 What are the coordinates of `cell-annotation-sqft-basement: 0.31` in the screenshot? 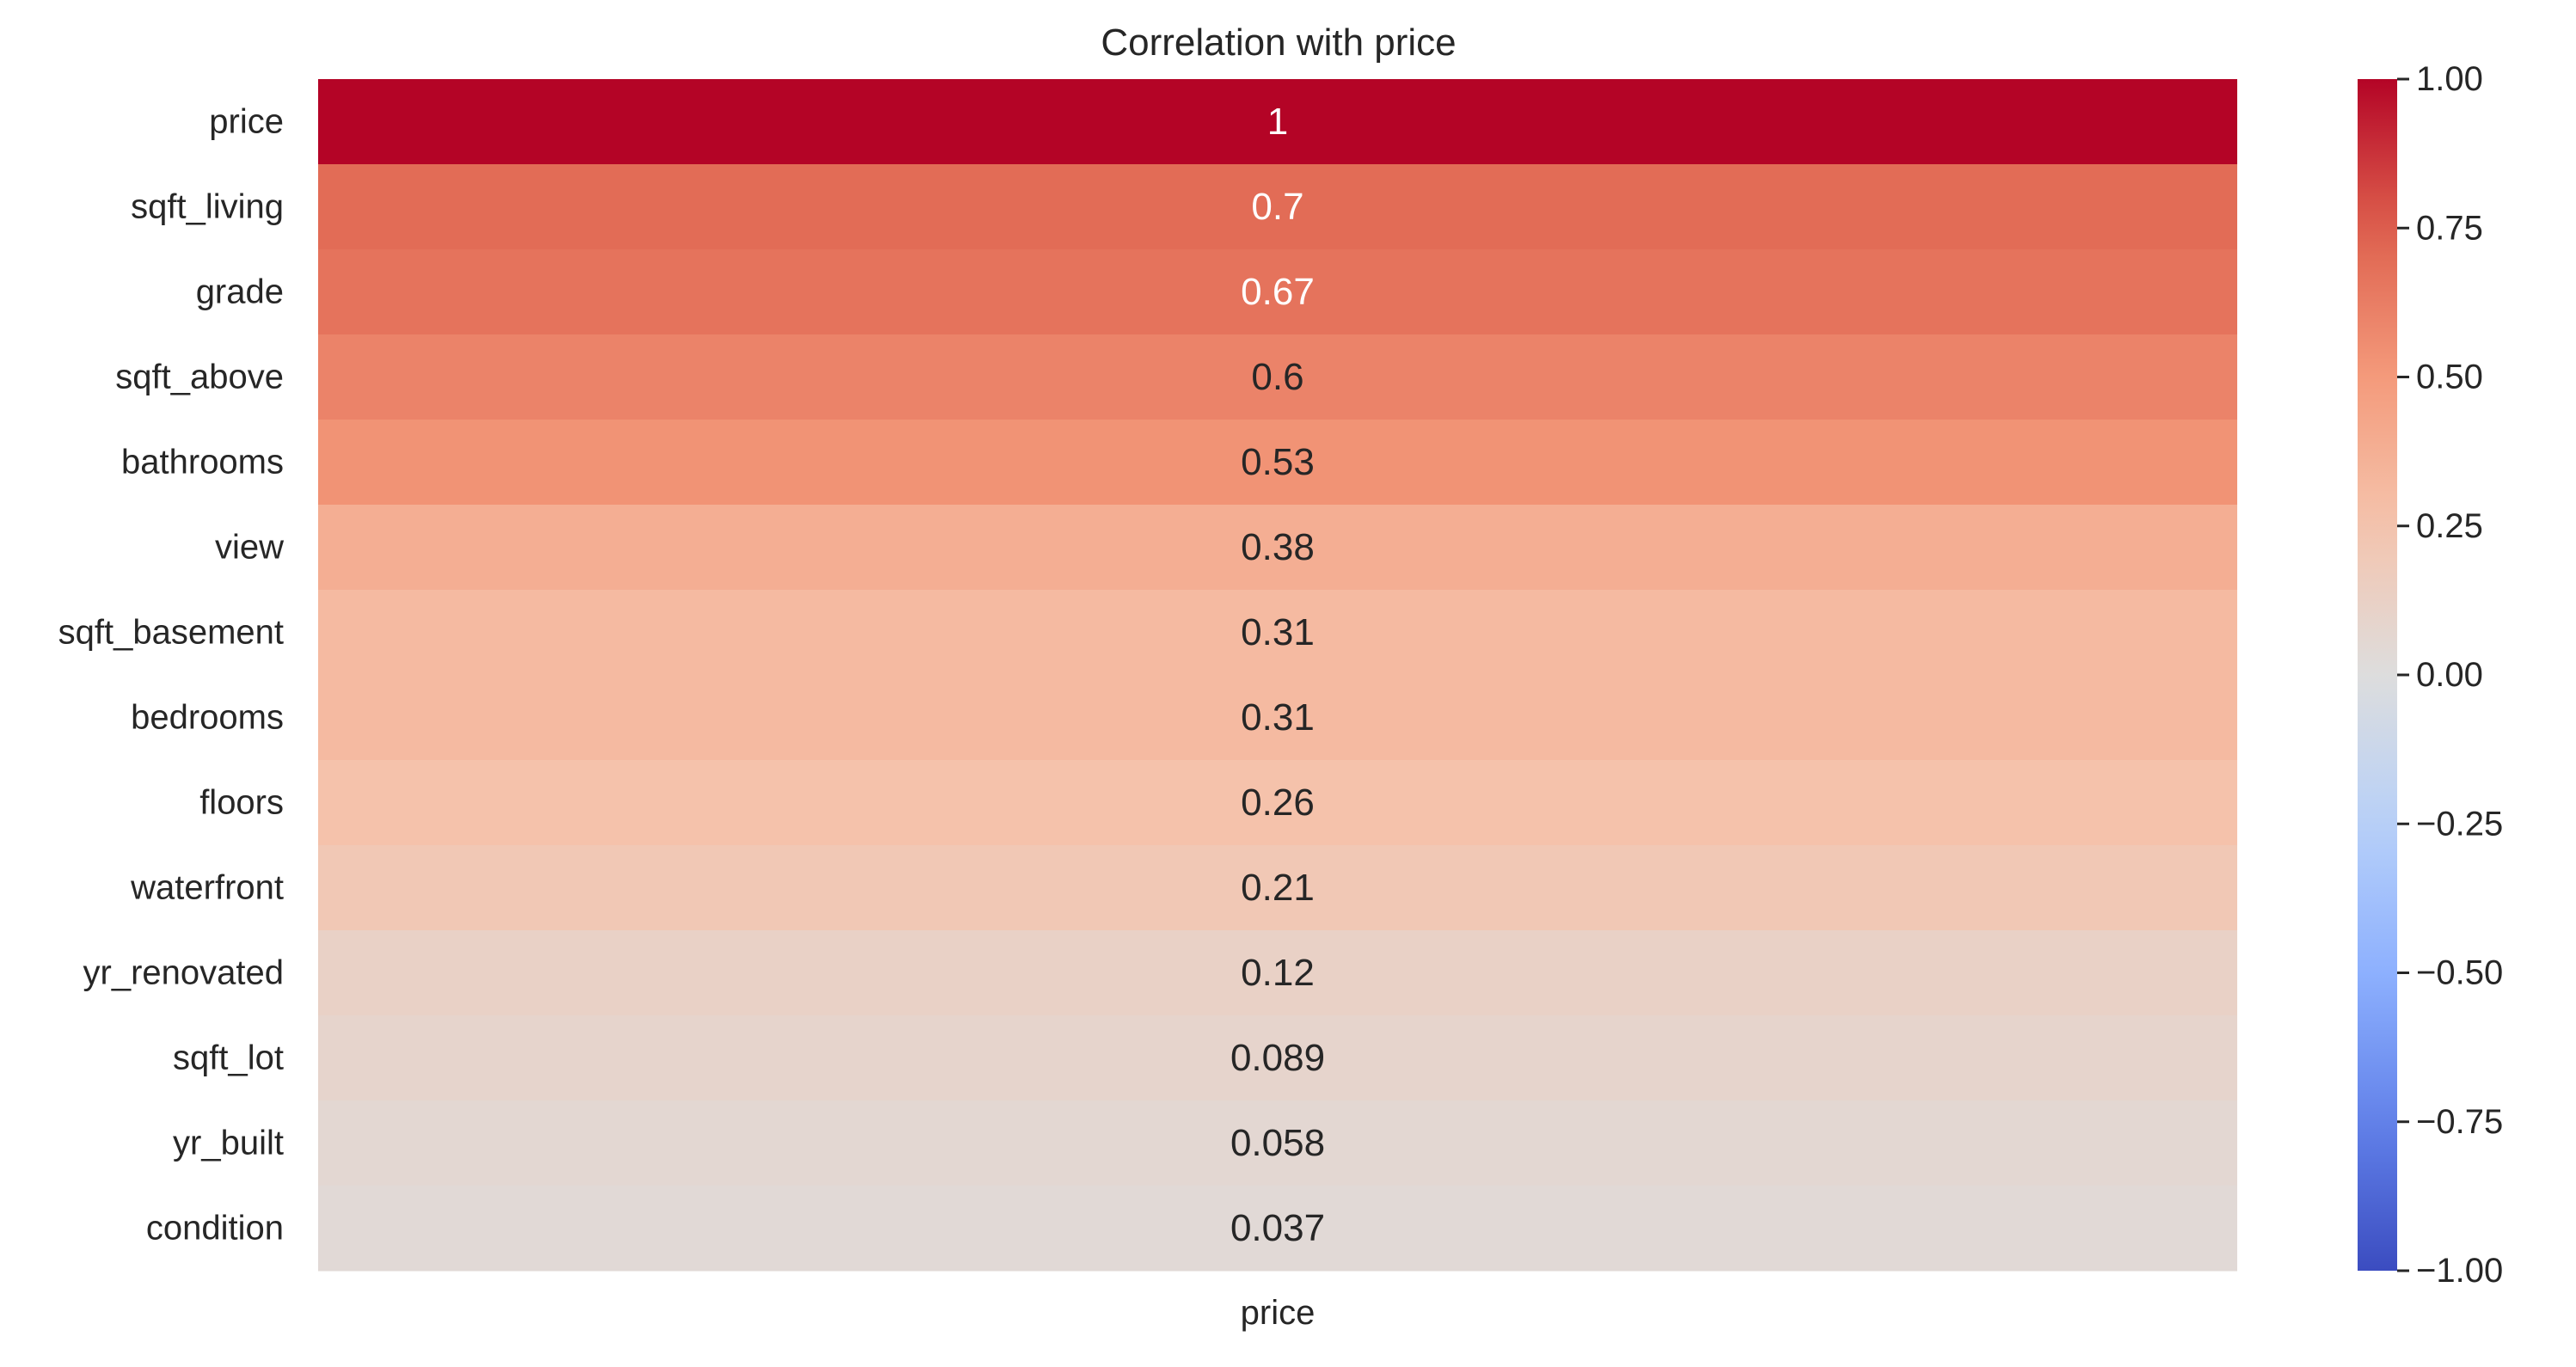 It's located at (1278, 632).